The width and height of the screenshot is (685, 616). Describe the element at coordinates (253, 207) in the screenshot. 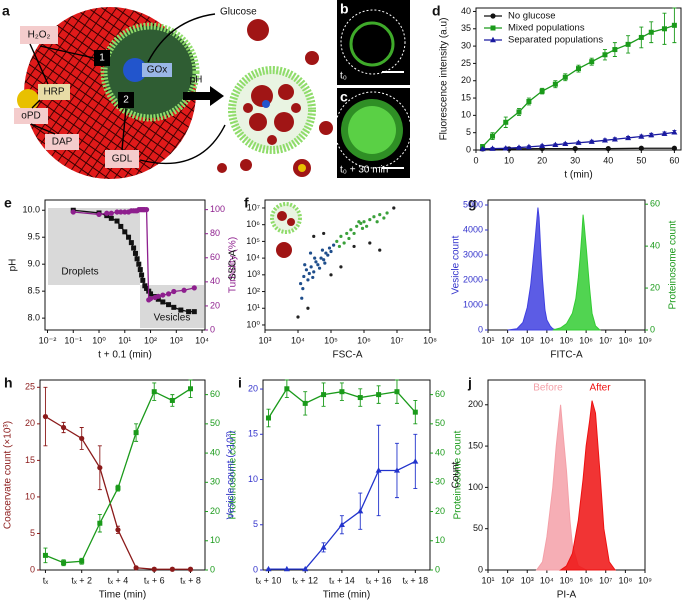

I see `y-tick-label: 10⁷` at that location.